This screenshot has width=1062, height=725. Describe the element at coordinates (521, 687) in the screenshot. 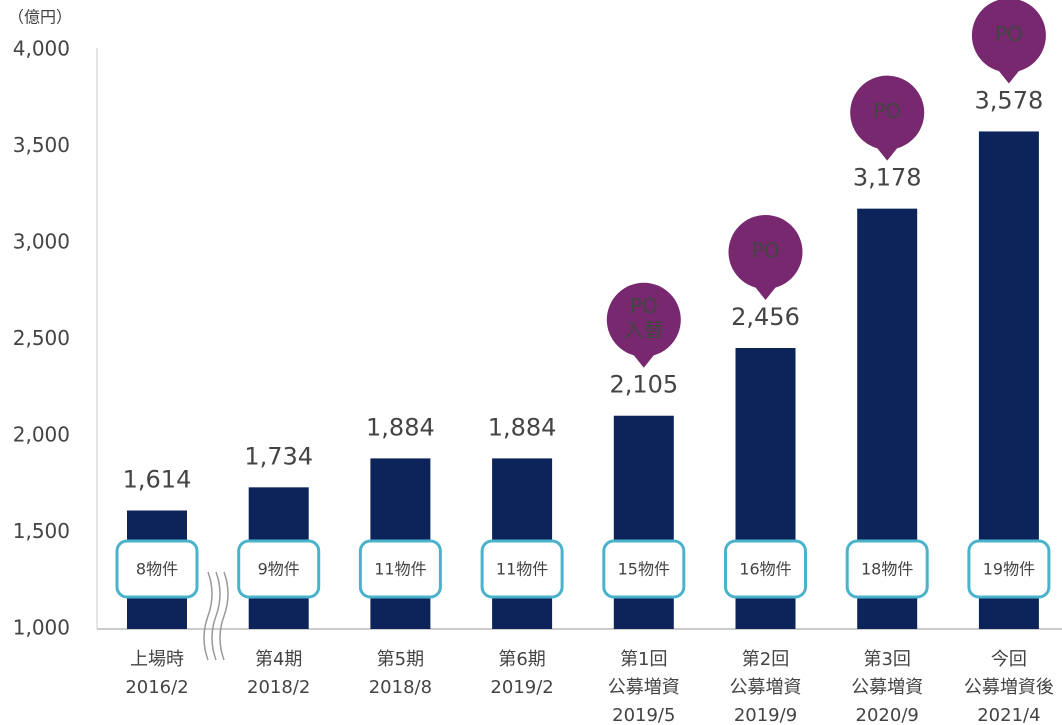

I see `x-tick-label: 2019/2` at that location.